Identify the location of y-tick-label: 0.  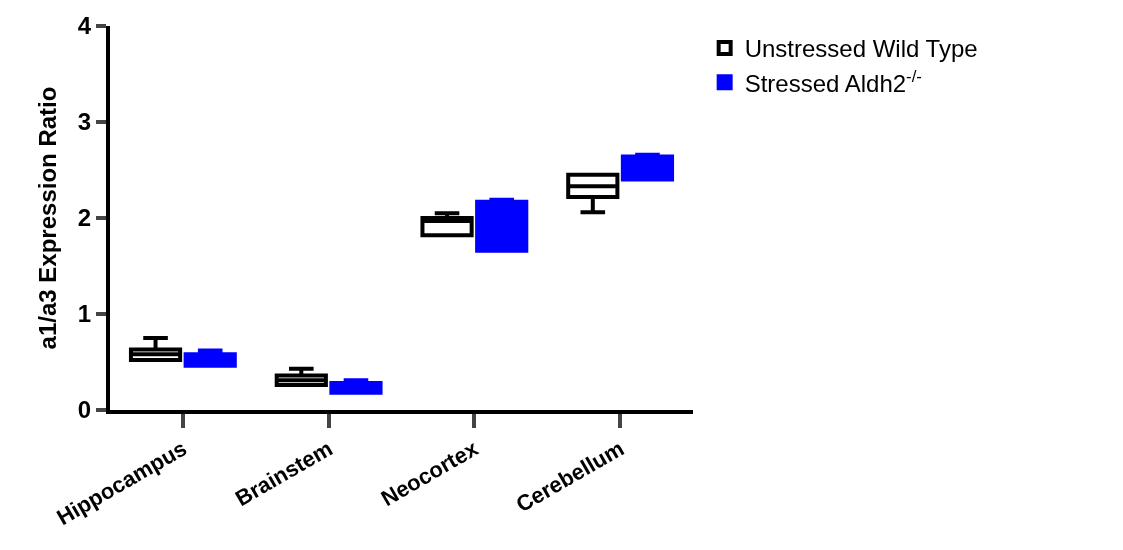
(84, 410).